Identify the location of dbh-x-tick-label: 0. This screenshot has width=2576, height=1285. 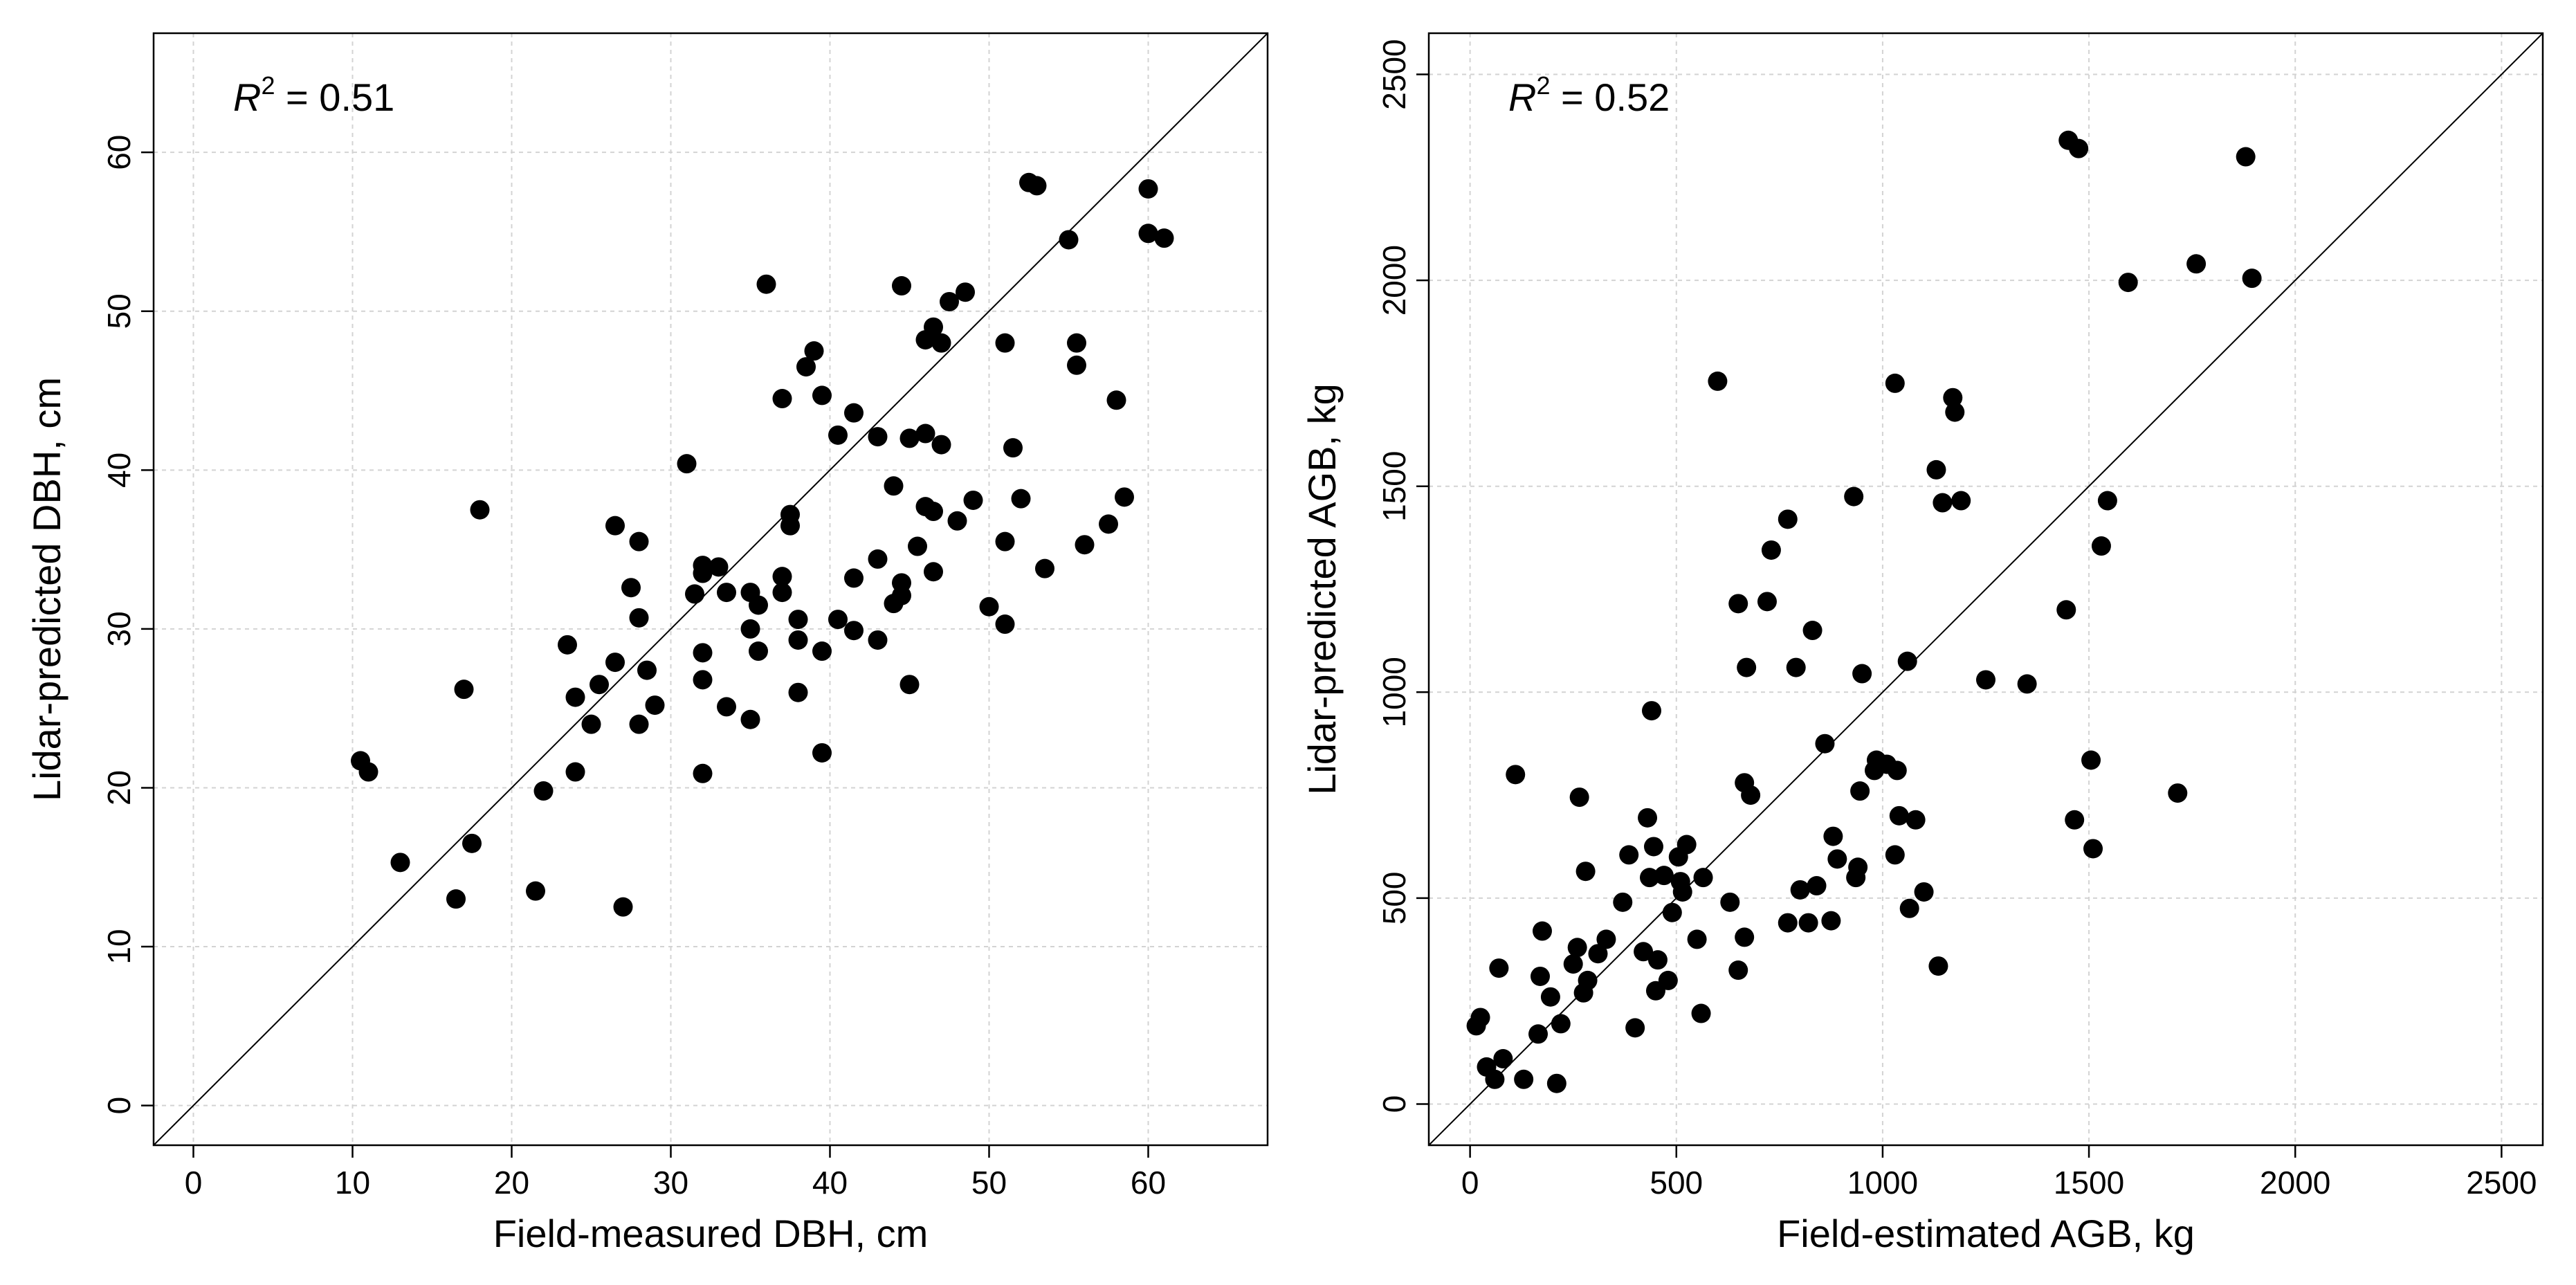
(194, 1183).